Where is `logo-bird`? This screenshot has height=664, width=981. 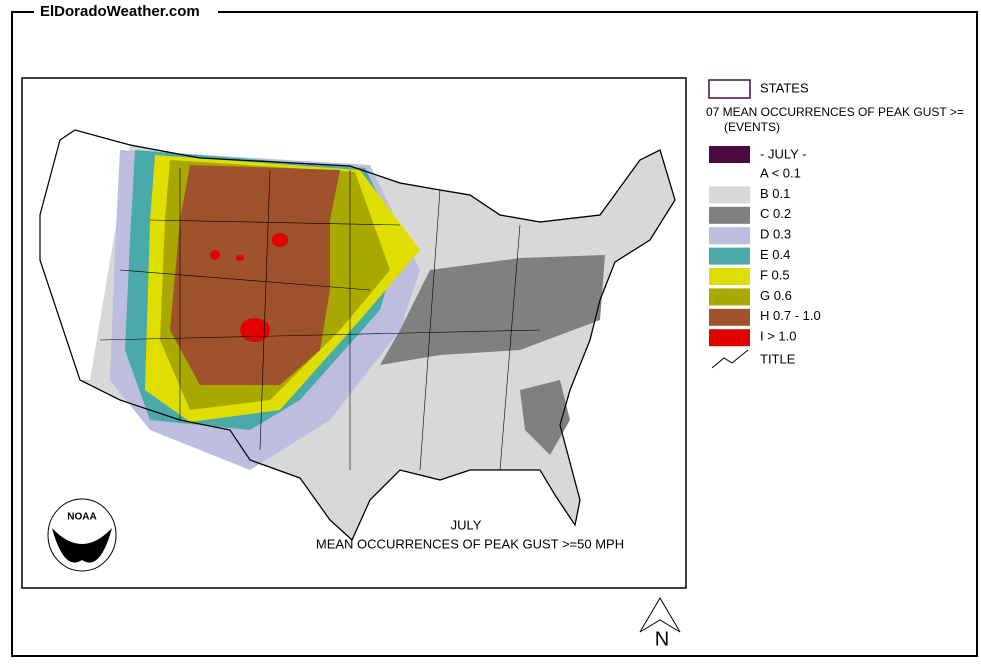
logo-bird is located at coordinates (82, 545).